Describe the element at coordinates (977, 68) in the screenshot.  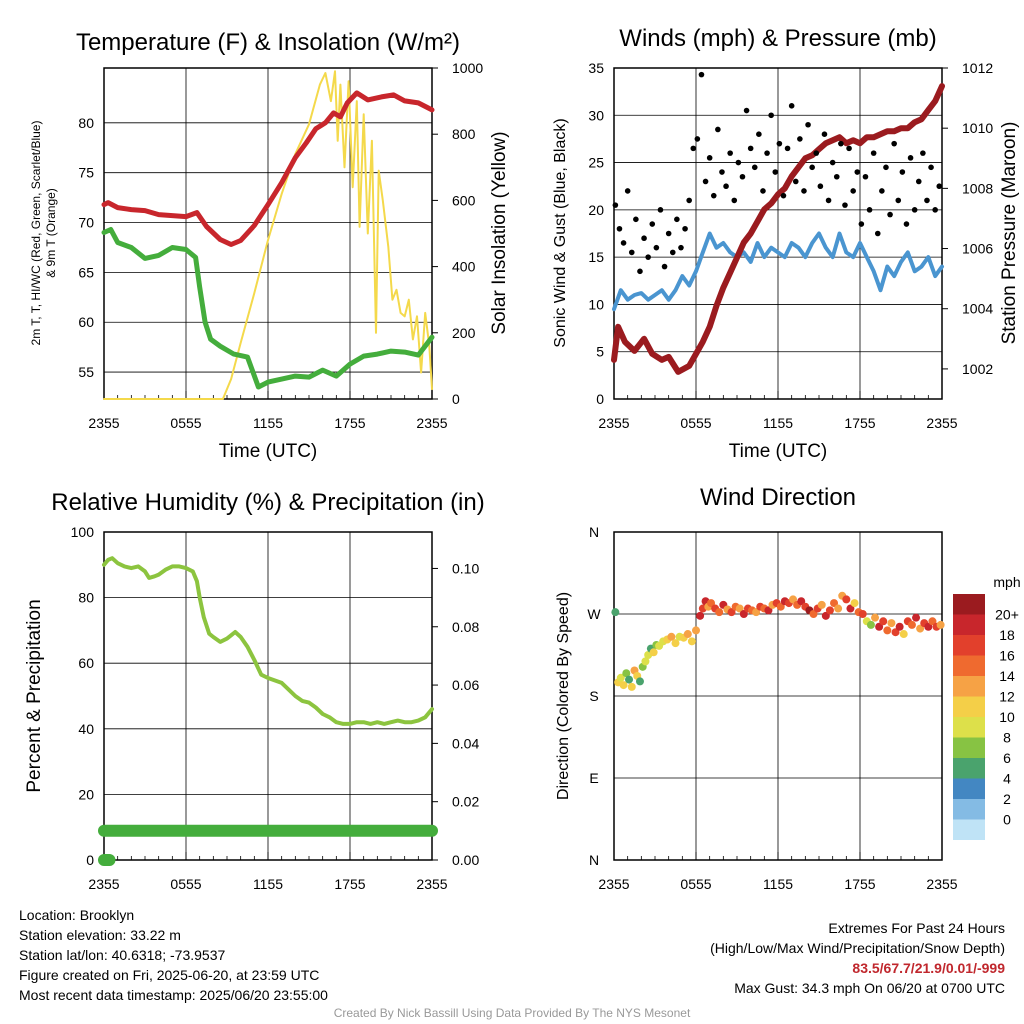
I see `y2-tick-label: 1012` at that location.